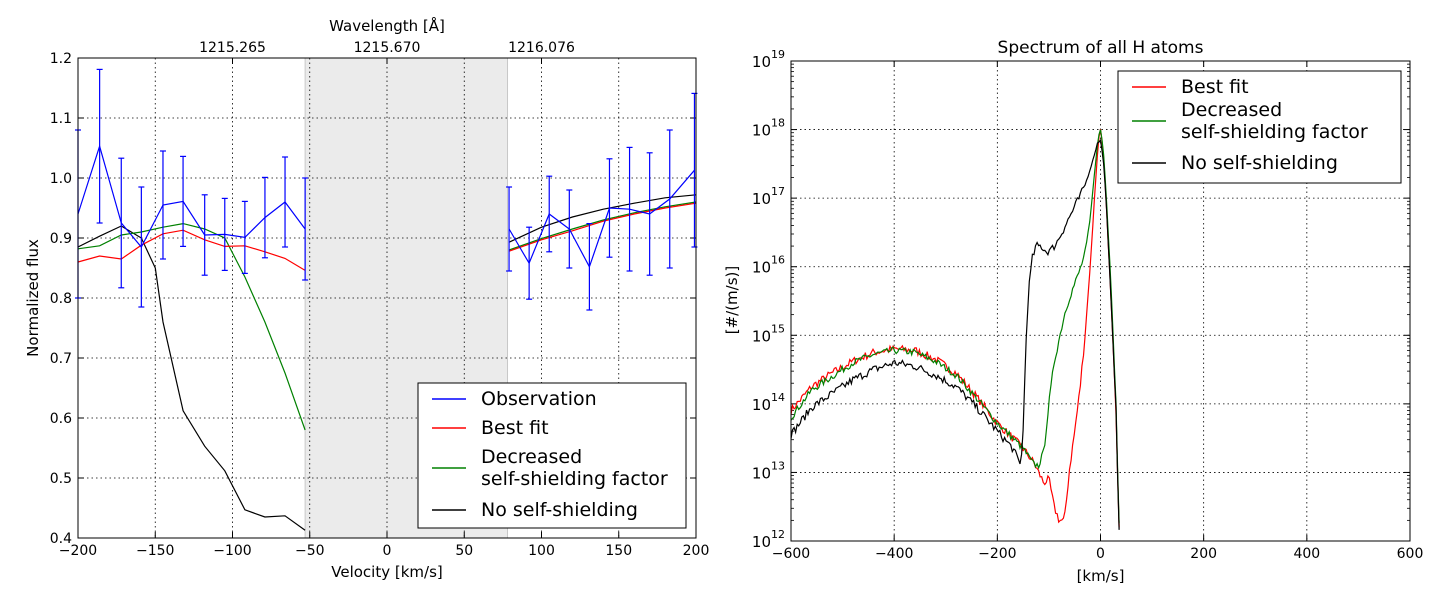  I want to click on x-tick-label: −100, so click(232, 551).